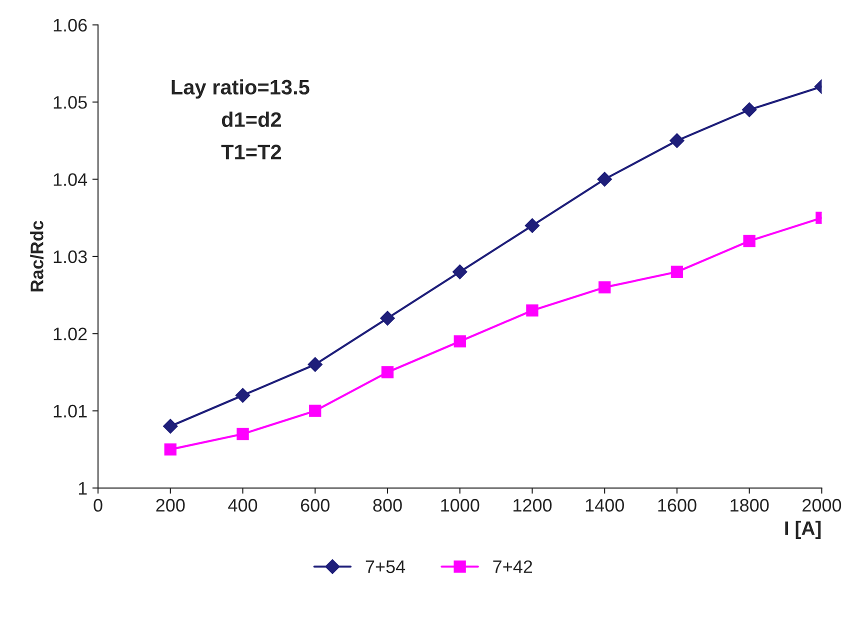 The width and height of the screenshot is (848, 622). I want to click on x-axis-title: I [A], so click(803, 529).